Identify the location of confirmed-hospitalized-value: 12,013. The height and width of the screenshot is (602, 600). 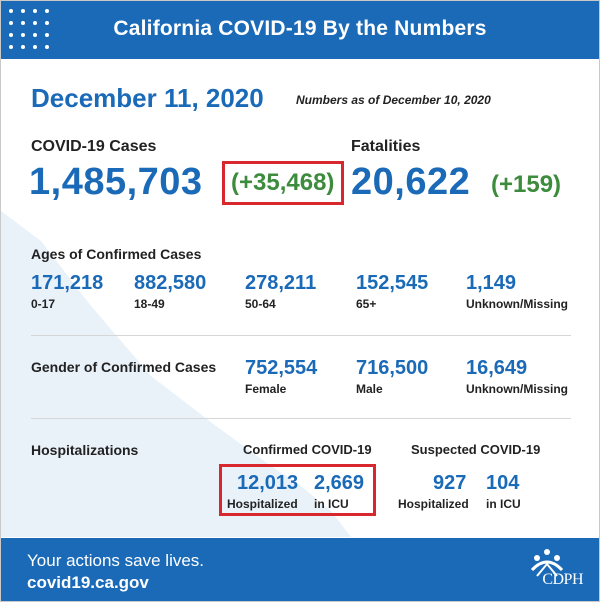
(268, 483).